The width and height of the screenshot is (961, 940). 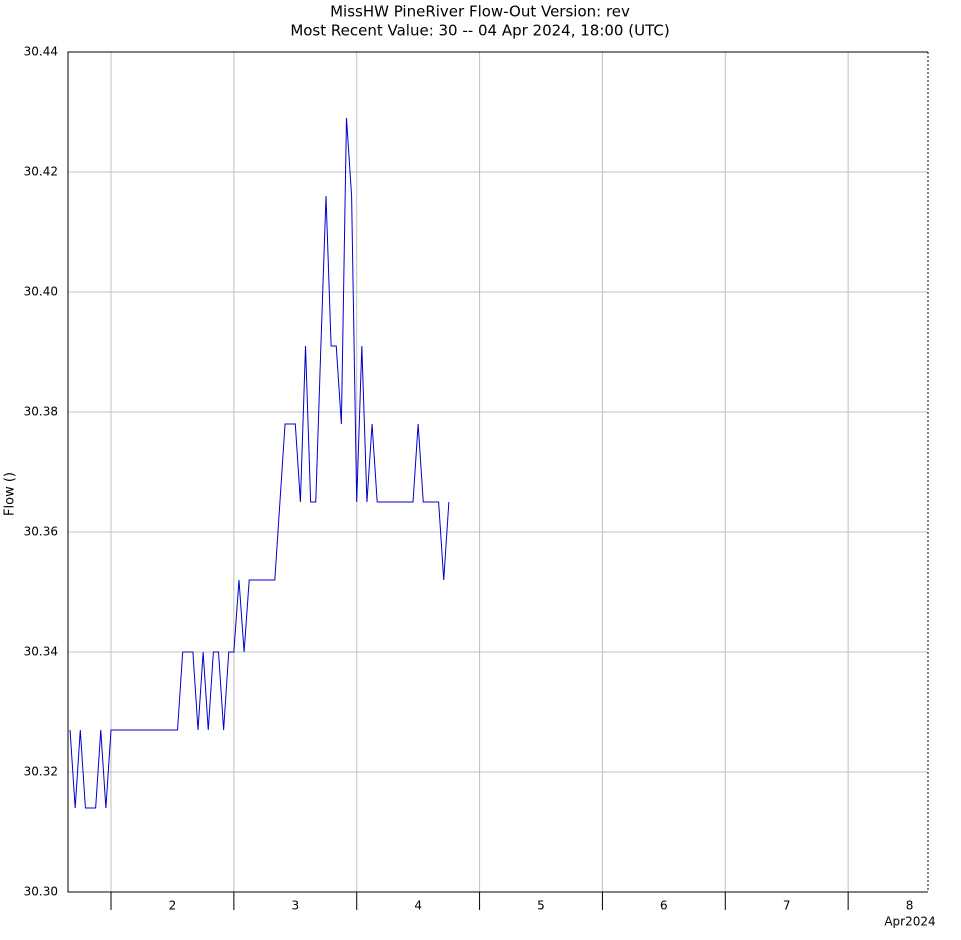 What do you see at coordinates (541, 906) in the screenshot?
I see `x-tick-label: 5` at bounding box center [541, 906].